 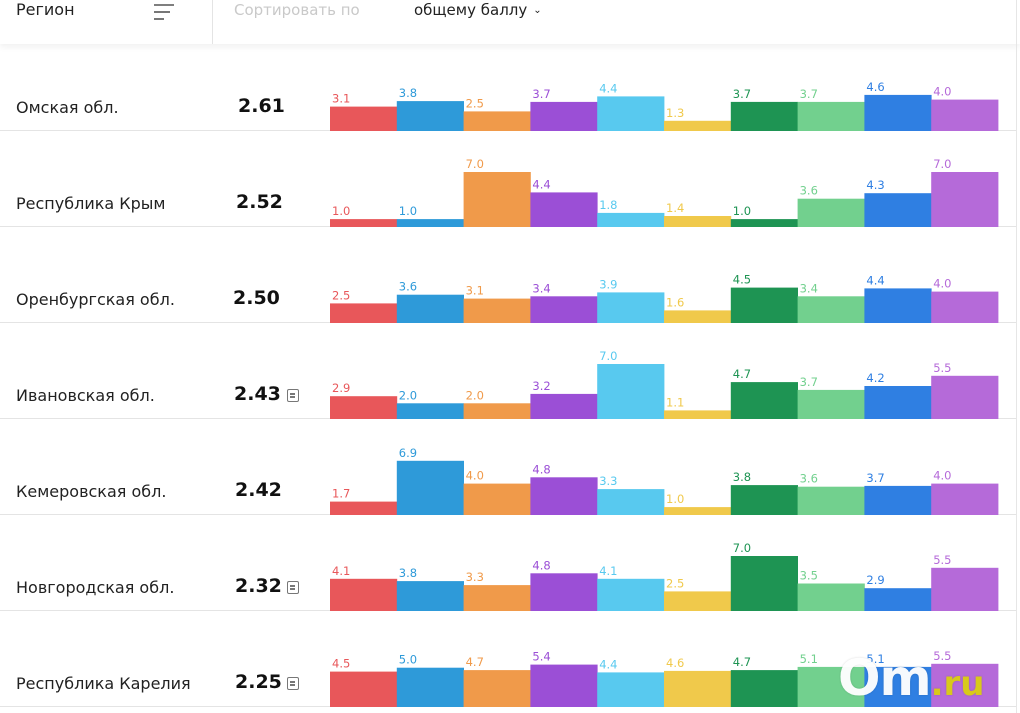 What do you see at coordinates (258, 682) in the screenshot?
I see `overall-score: 2.25` at bounding box center [258, 682].